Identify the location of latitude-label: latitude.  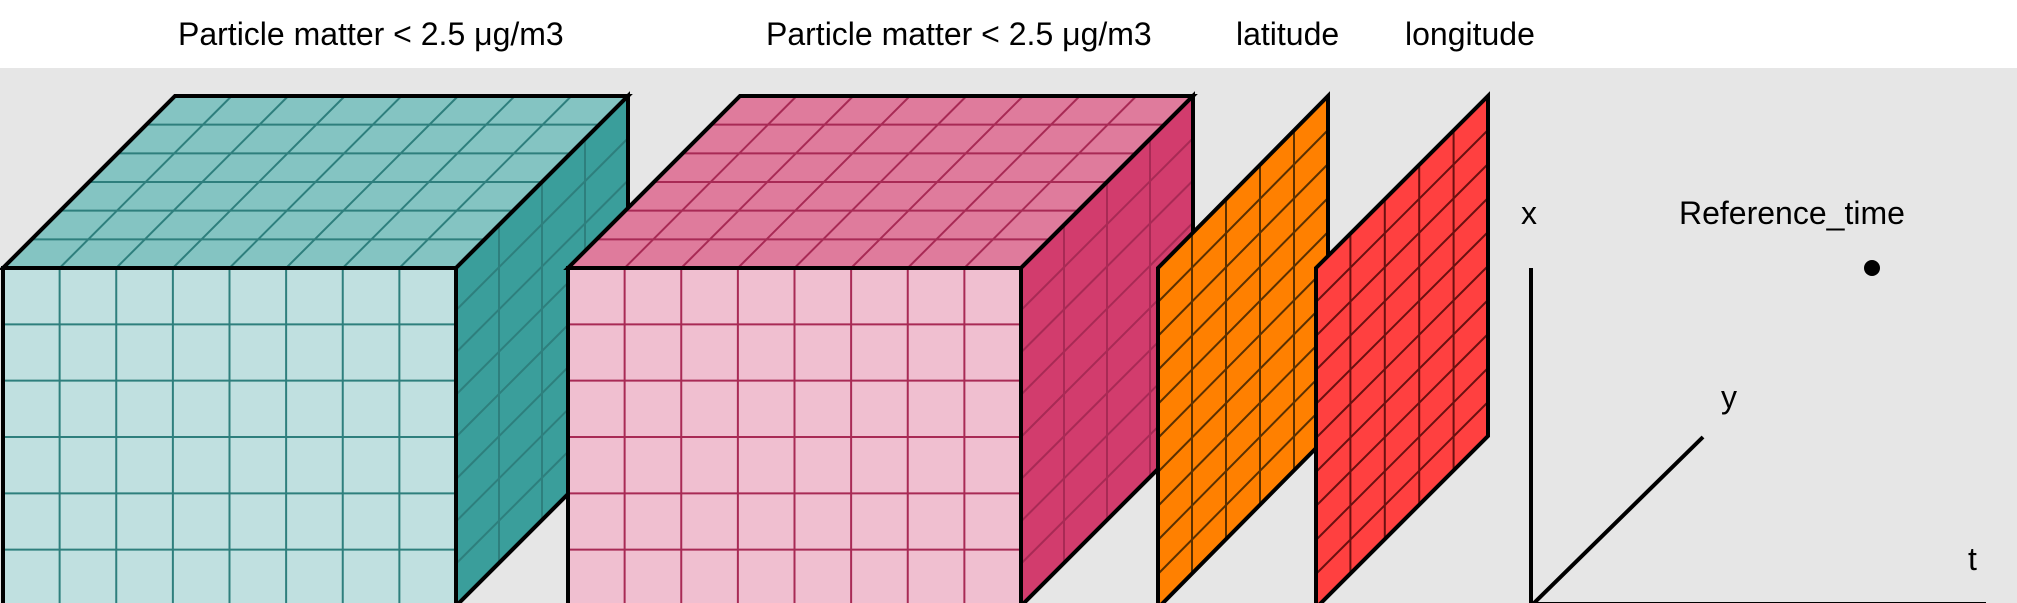
(1288, 34).